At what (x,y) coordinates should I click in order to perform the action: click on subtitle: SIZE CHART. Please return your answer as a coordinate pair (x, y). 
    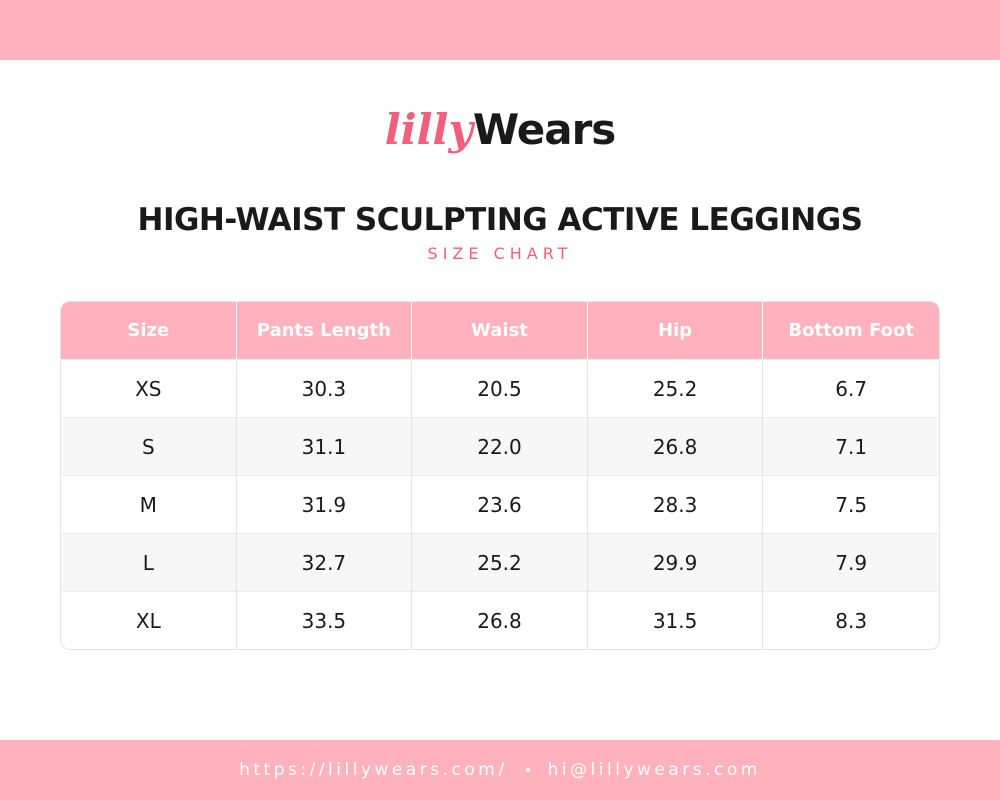
    Looking at the image, I should click on (500, 253).